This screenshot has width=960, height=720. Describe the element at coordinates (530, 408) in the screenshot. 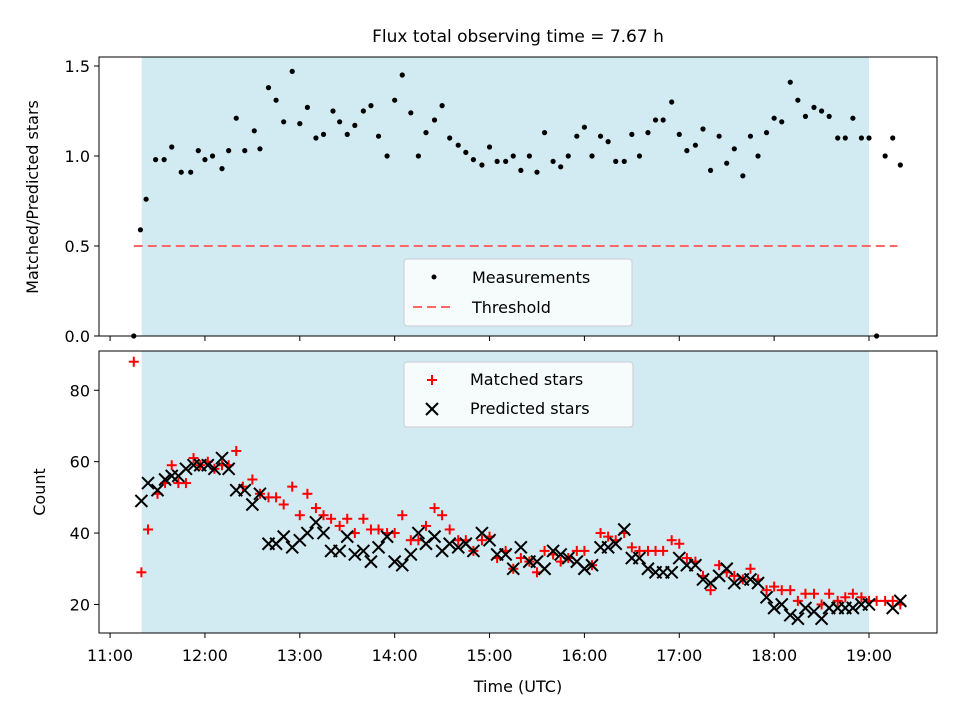

I see `legend-label-predicted: Predicted stars` at that location.